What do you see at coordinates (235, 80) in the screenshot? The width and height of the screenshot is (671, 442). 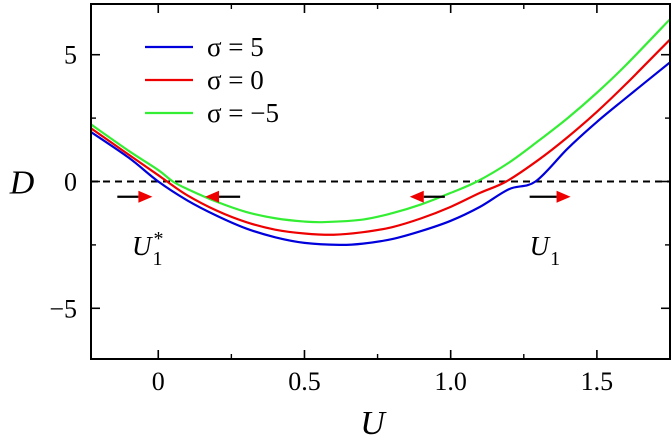 I see `legend-label-1: σ = 0` at bounding box center [235, 80].